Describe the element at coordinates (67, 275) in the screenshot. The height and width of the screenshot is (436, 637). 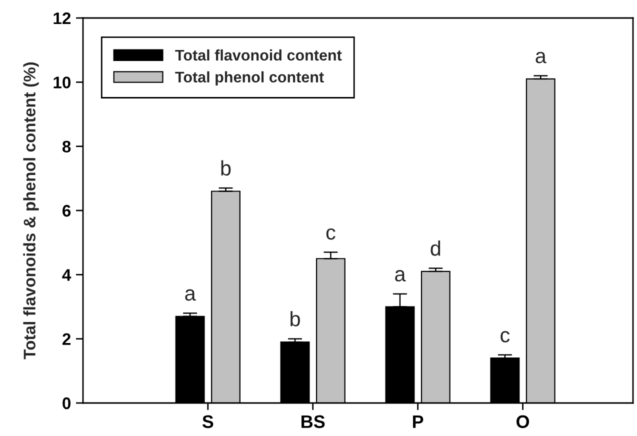
I see `y-tick-label: 4` at that location.